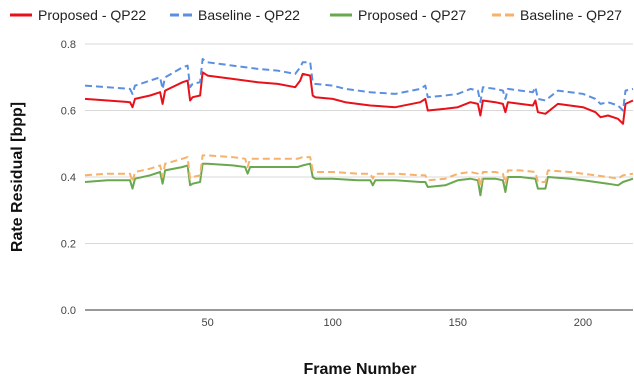 The height and width of the screenshot is (379, 634). What do you see at coordinates (583, 323) in the screenshot?
I see `x-tick-label: 200` at bounding box center [583, 323].